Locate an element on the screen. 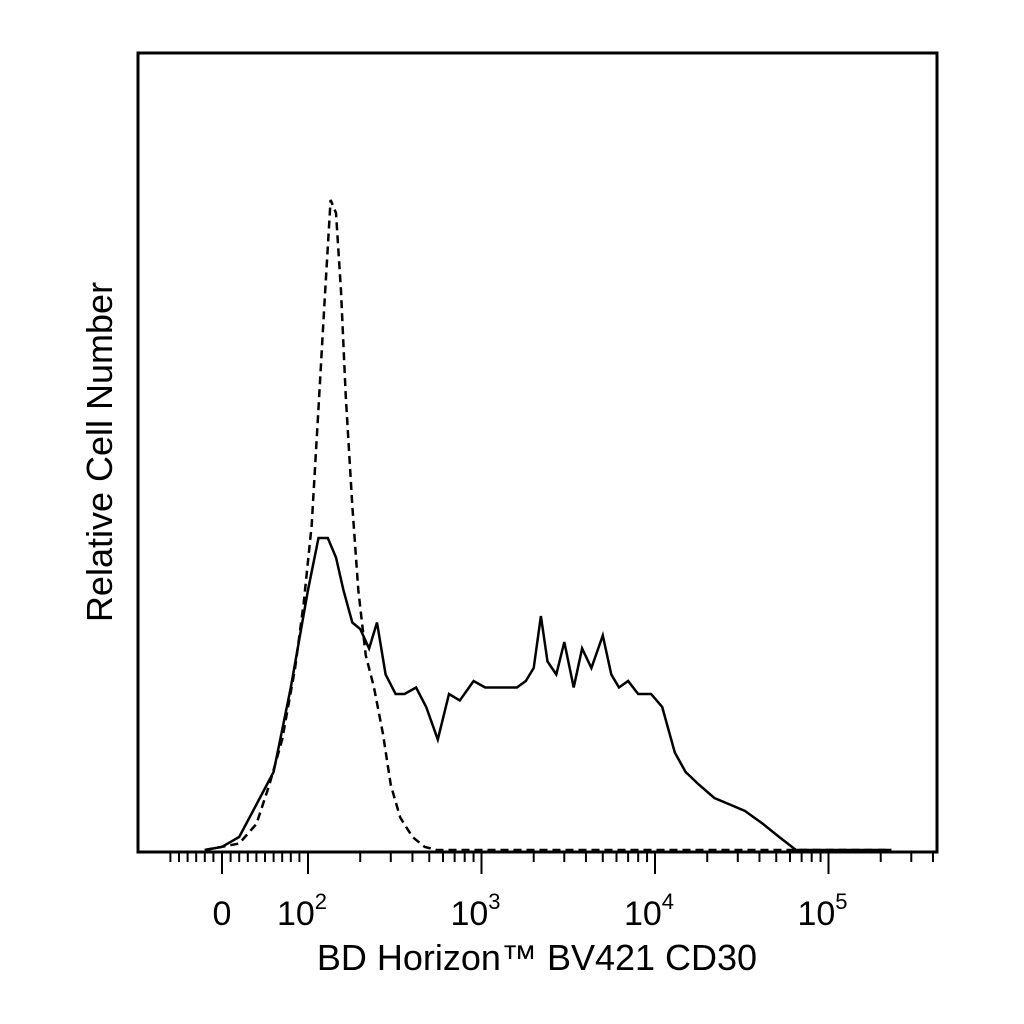 This screenshot has width=1024, height=1024. x-axis-title: BD Horizon™ BV421 CD30 is located at coordinates (537, 957).